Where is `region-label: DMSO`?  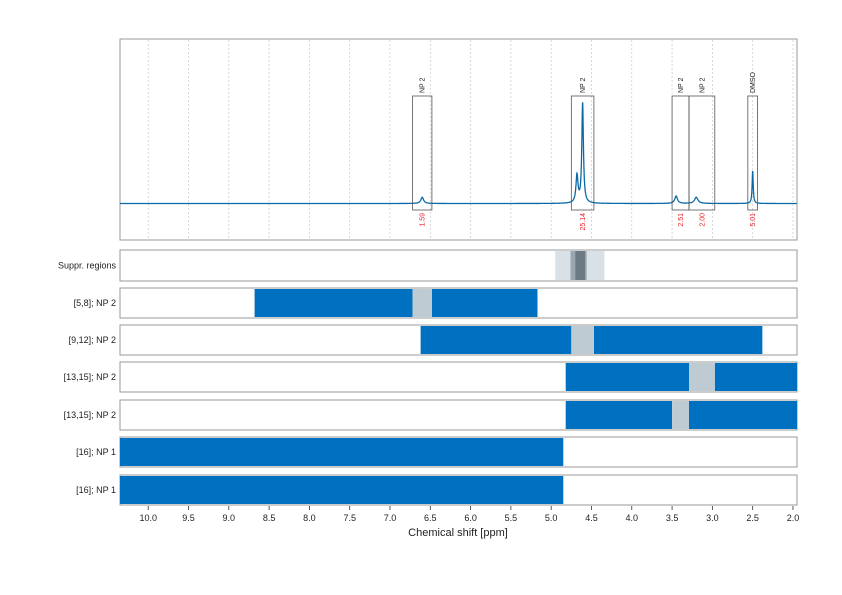
region-label: DMSO is located at coordinates (753, 82).